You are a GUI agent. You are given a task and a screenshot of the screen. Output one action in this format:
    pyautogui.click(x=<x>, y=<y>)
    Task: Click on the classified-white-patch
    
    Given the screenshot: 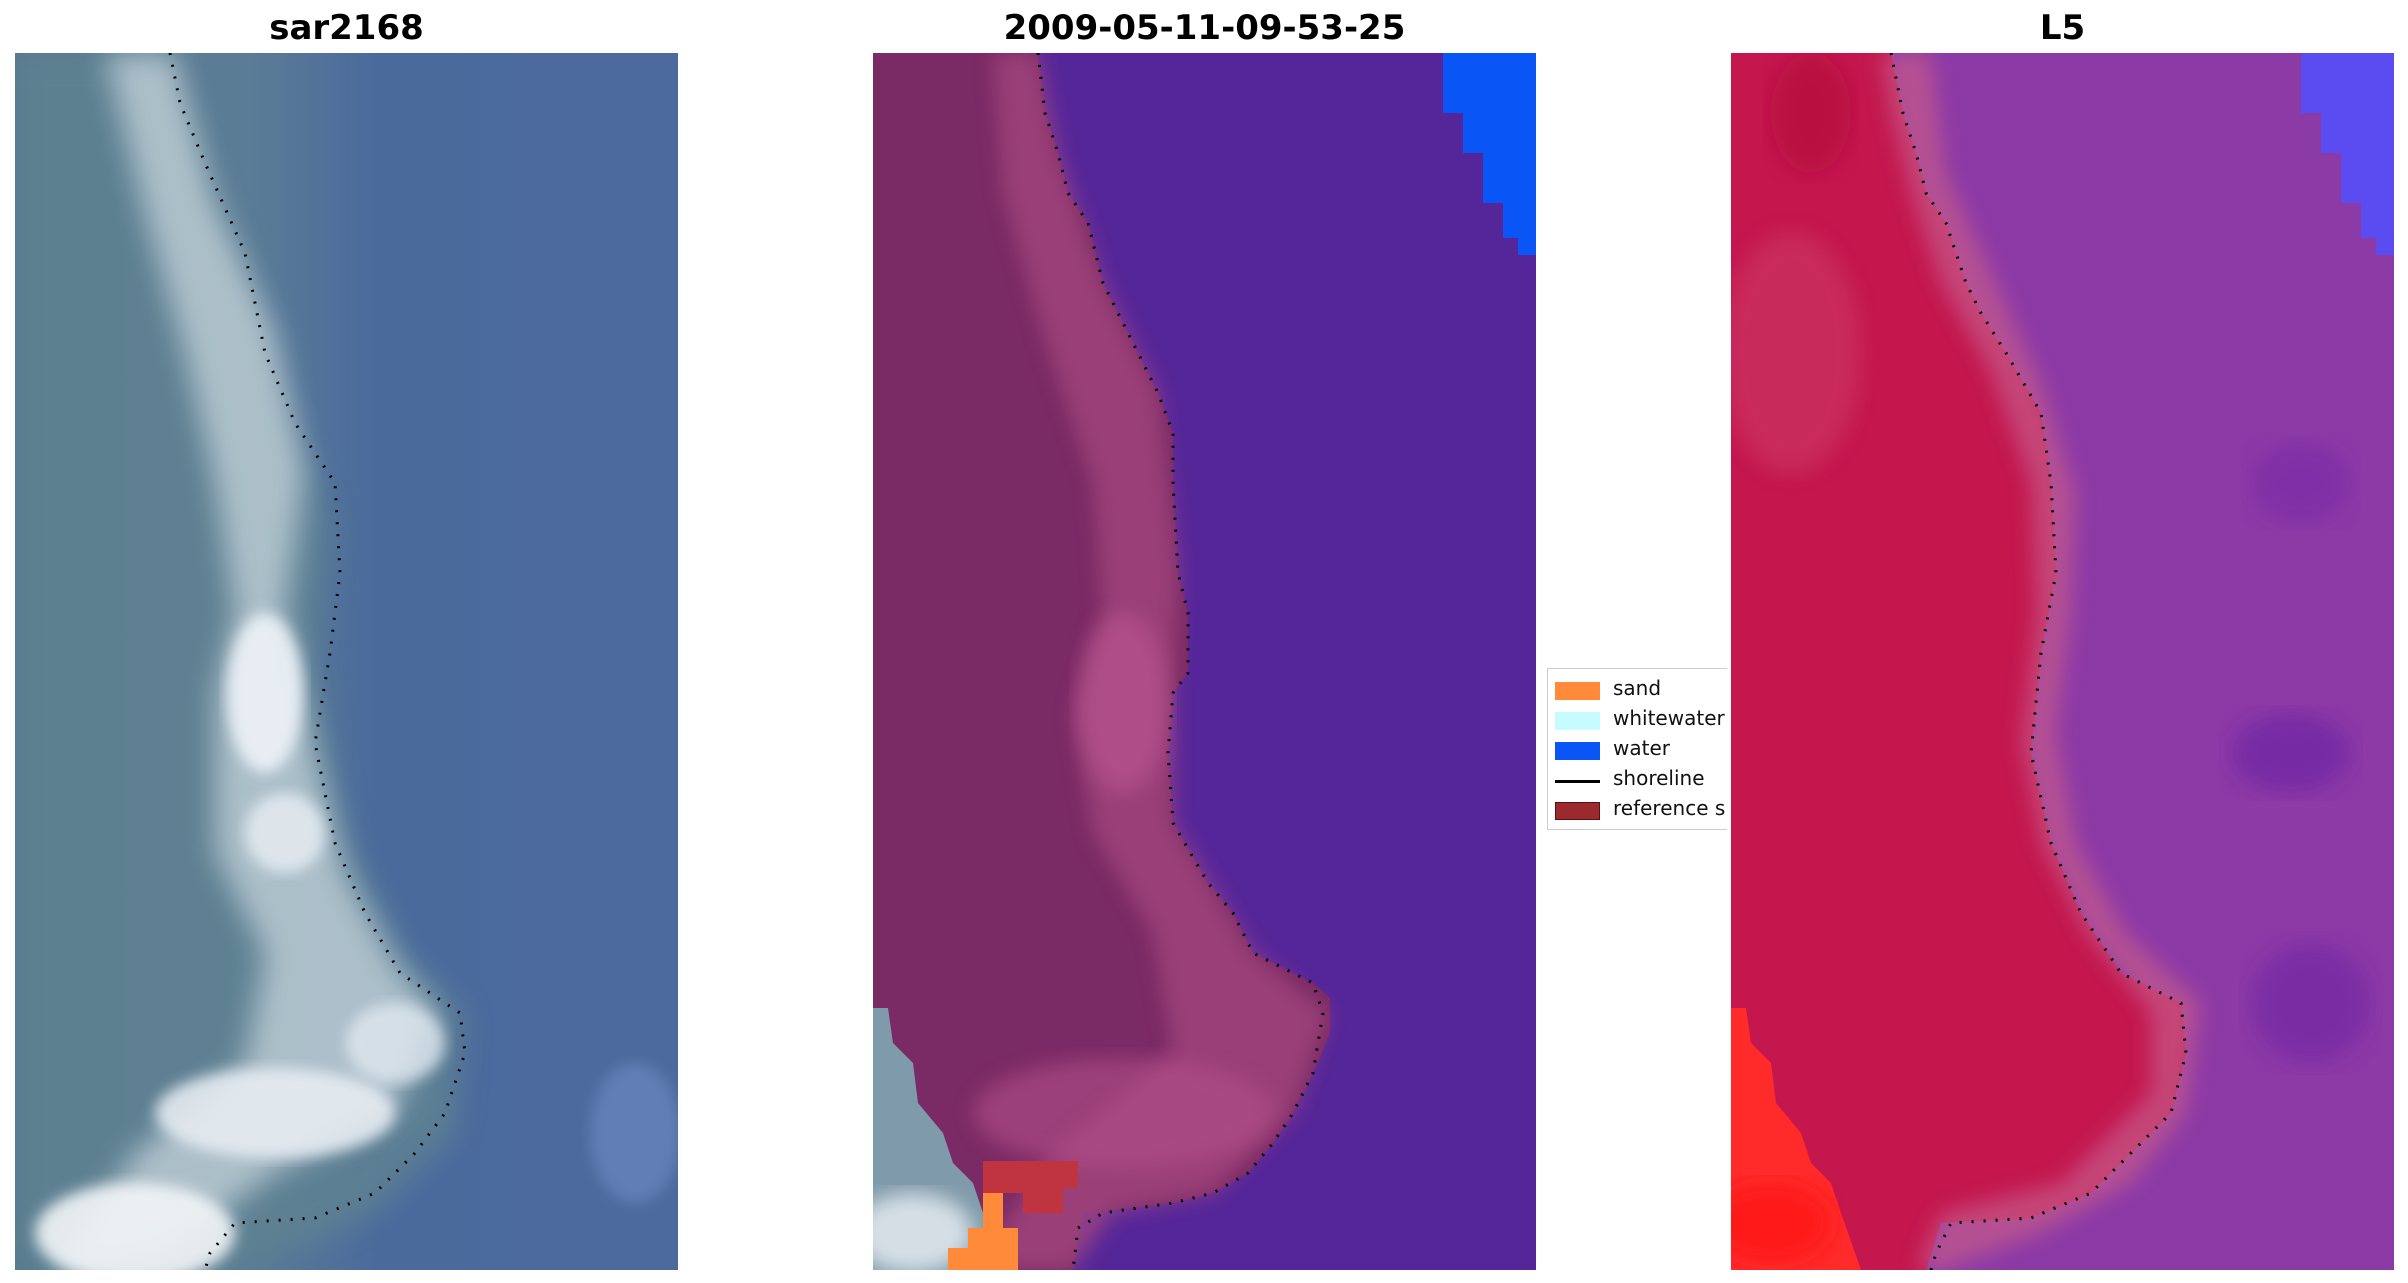 What is the action you would take?
    pyautogui.click(x=923, y=1231)
    